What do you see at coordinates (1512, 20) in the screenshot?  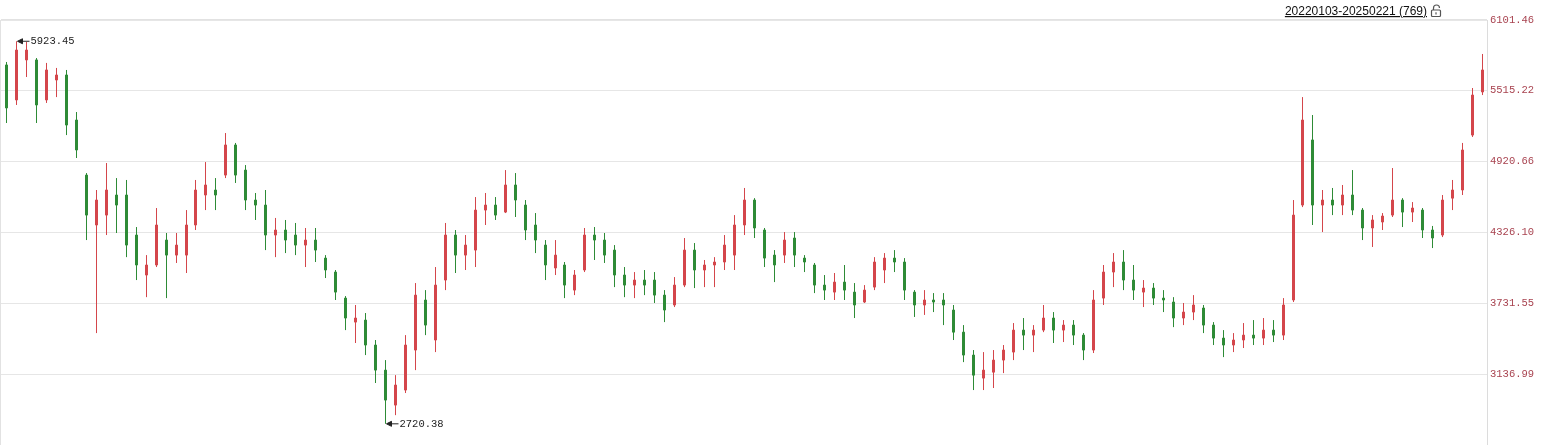 I see `y-tick-label: 6101.46` at bounding box center [1512, 20].